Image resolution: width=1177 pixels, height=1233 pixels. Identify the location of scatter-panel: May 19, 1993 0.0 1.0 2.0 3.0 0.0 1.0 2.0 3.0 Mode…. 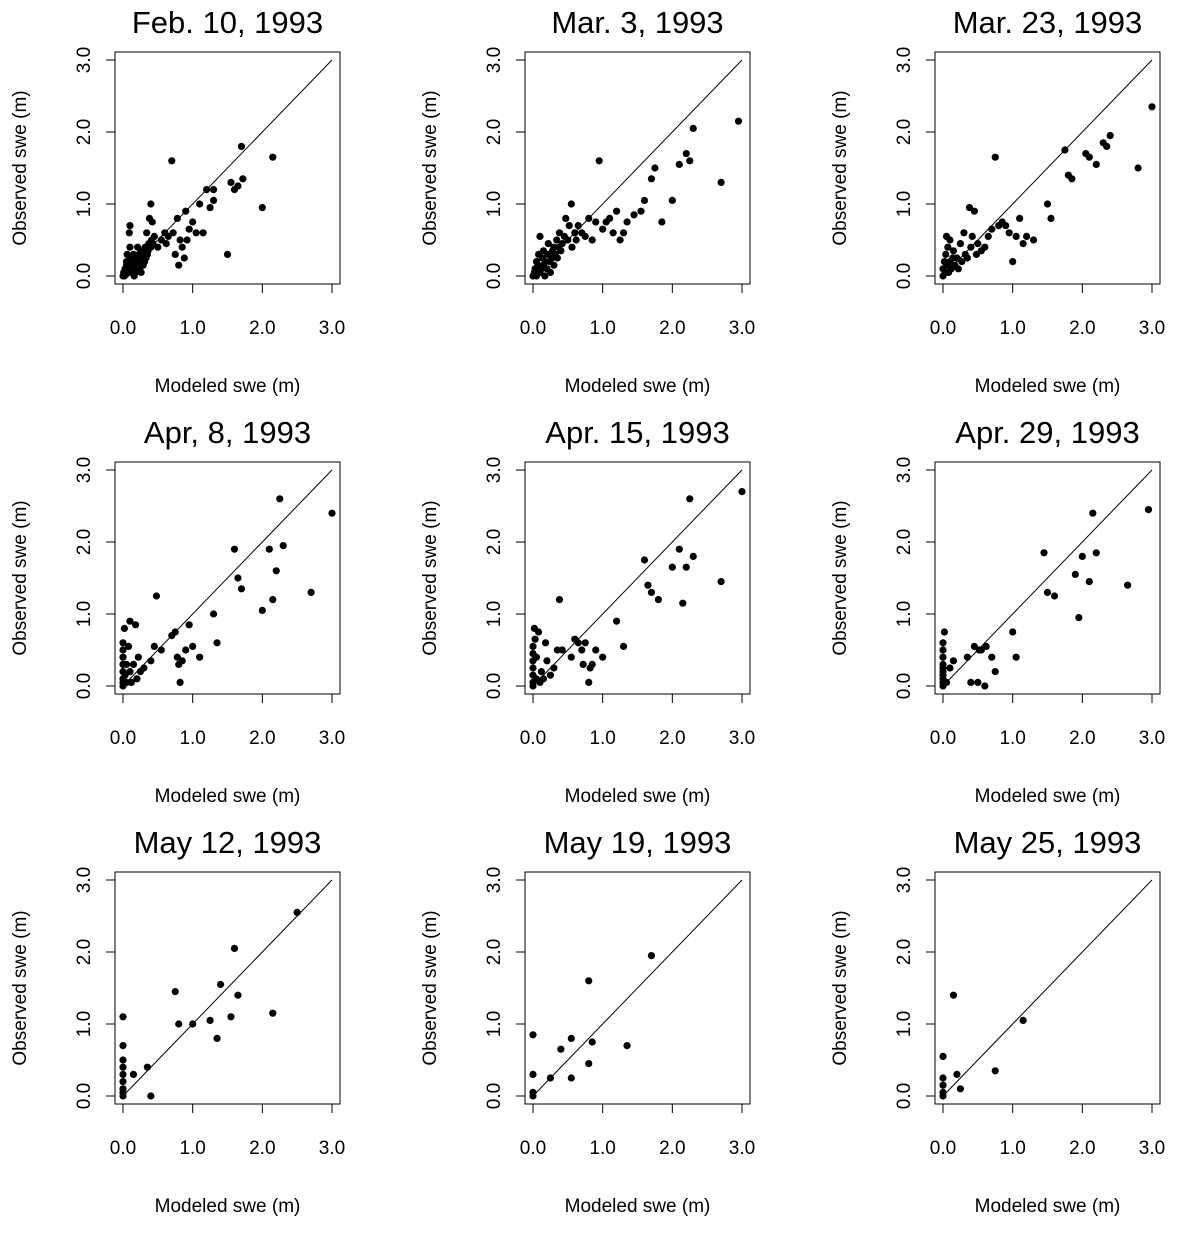
(587, 1021).